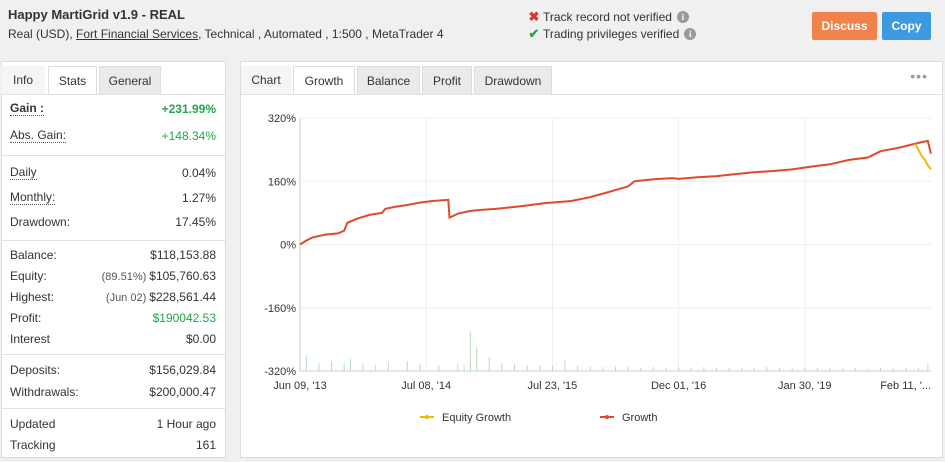 Image resolution: width=945 pixels, height=462 pixels. Describe the element at coordinates (130, 80) in the screenshot. I see `tab-general: General` at that location.